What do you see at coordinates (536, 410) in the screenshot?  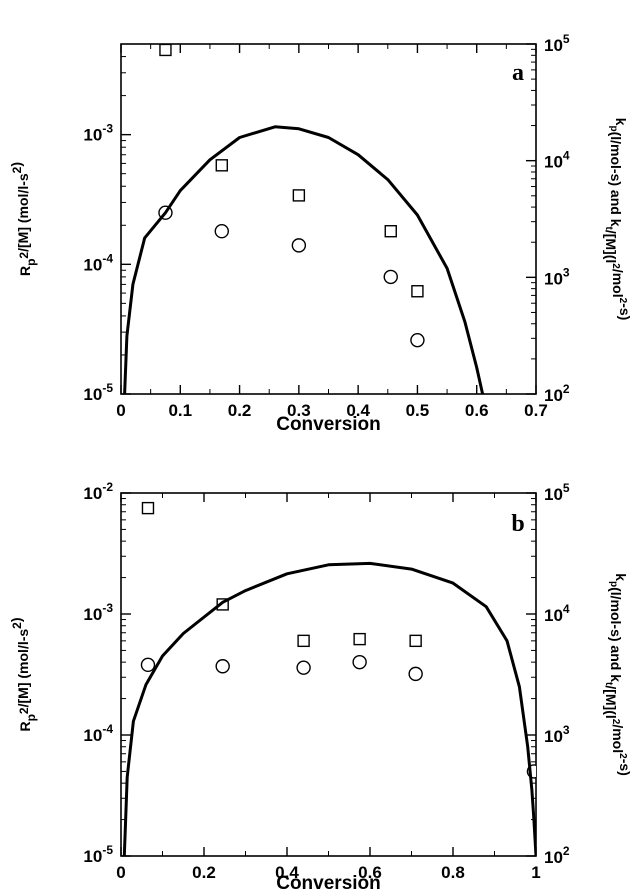 I see `x-tick-label: 0.7` at bounding box center [536, 410].